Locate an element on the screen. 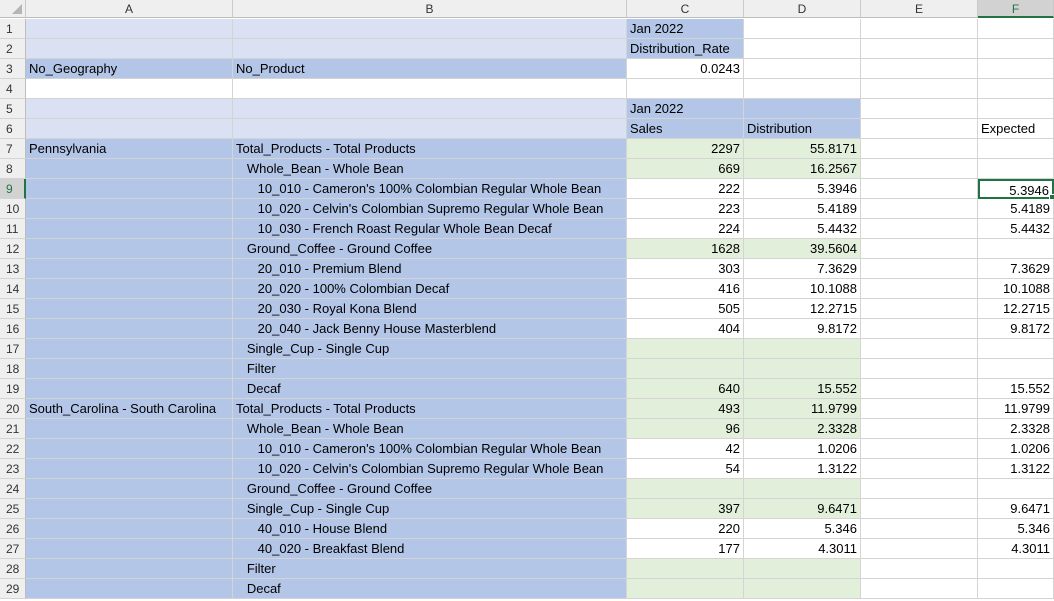 Image resolution: width=1054 pixels, height=601 pixels. cell-e8 is located at coordinates (919, 169).